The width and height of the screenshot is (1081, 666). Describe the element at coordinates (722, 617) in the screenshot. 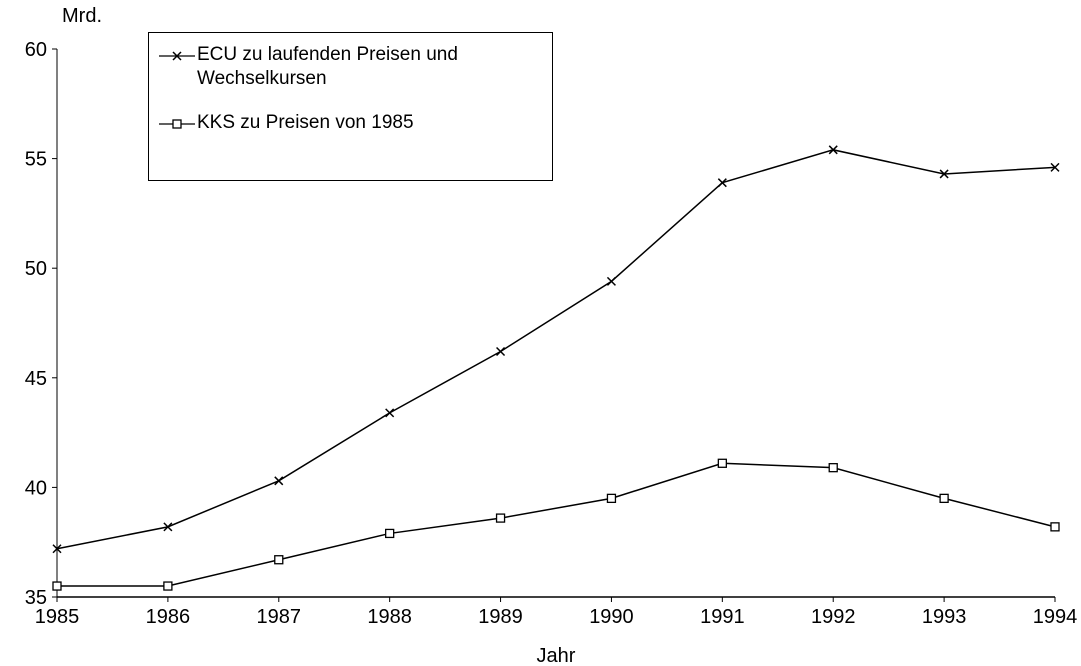

I see `x-tick-label: 1991` at that location.